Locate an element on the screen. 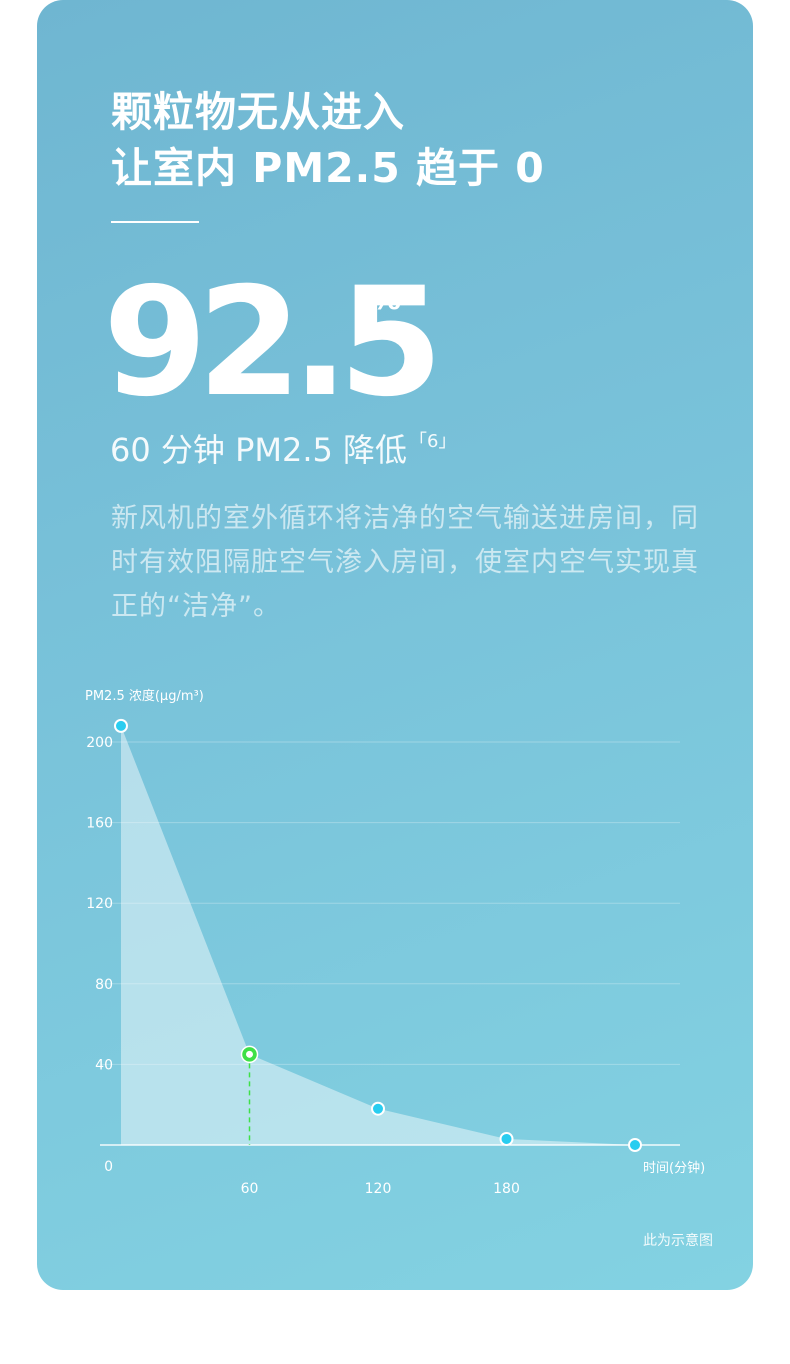 The width and height of the screenshot is (790, 1364). y-axis-title: PM2.5 浓度(μg/m³) is located at coordinates (144, 696).